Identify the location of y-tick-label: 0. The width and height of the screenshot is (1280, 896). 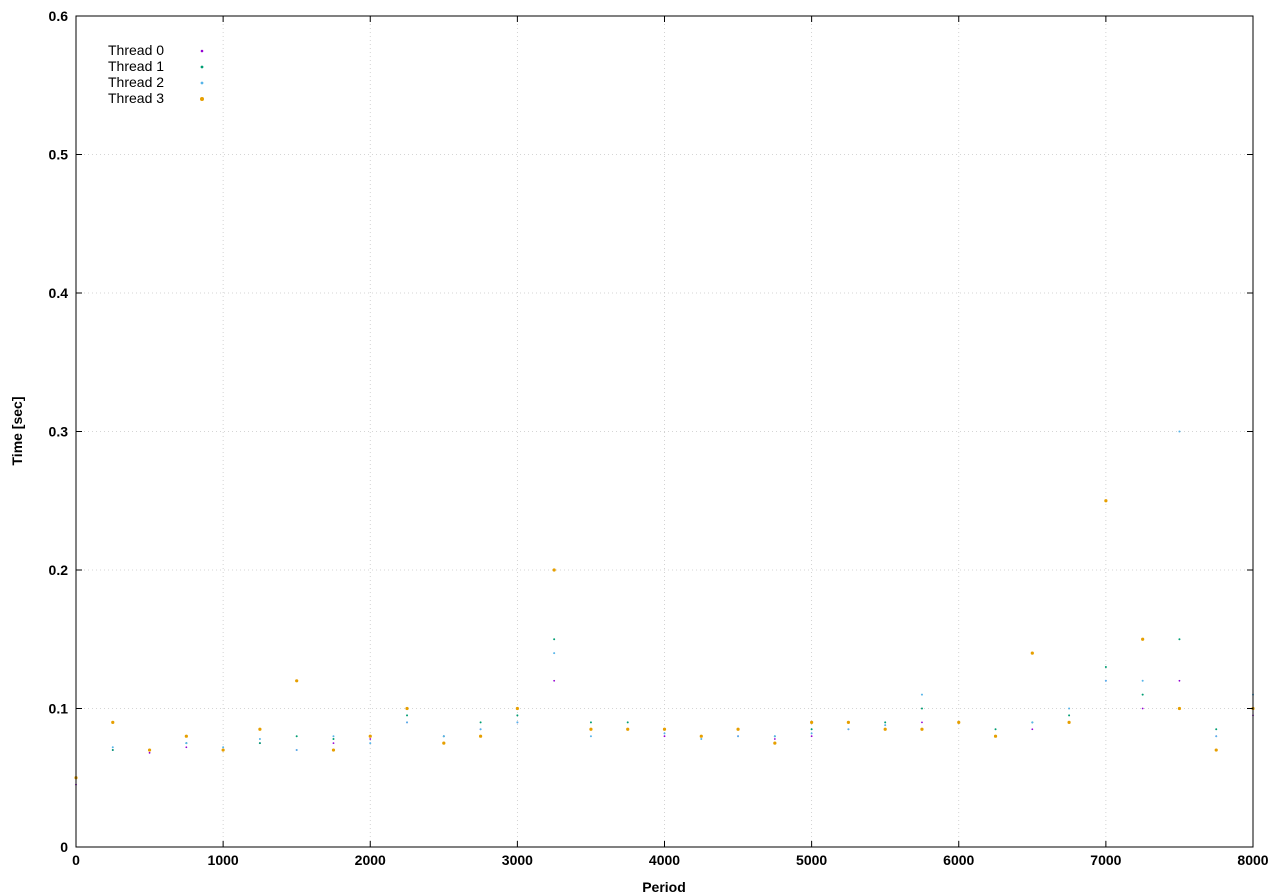
(64, 847).